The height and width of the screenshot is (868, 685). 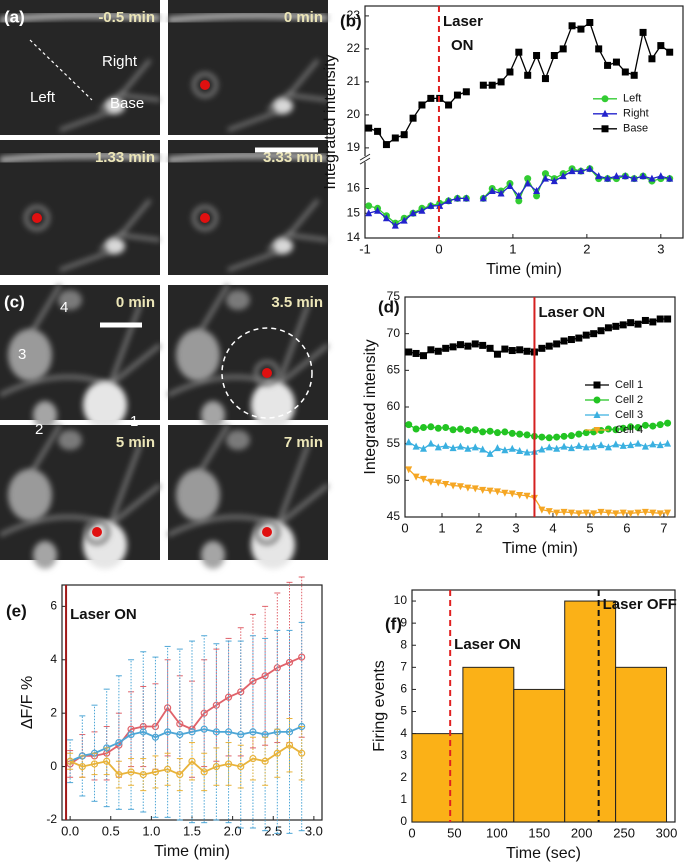 What do you see at coordinates (303, 17) in the screenshot?
I see `frame-time: 0 min` at bounding box center [303, 17].